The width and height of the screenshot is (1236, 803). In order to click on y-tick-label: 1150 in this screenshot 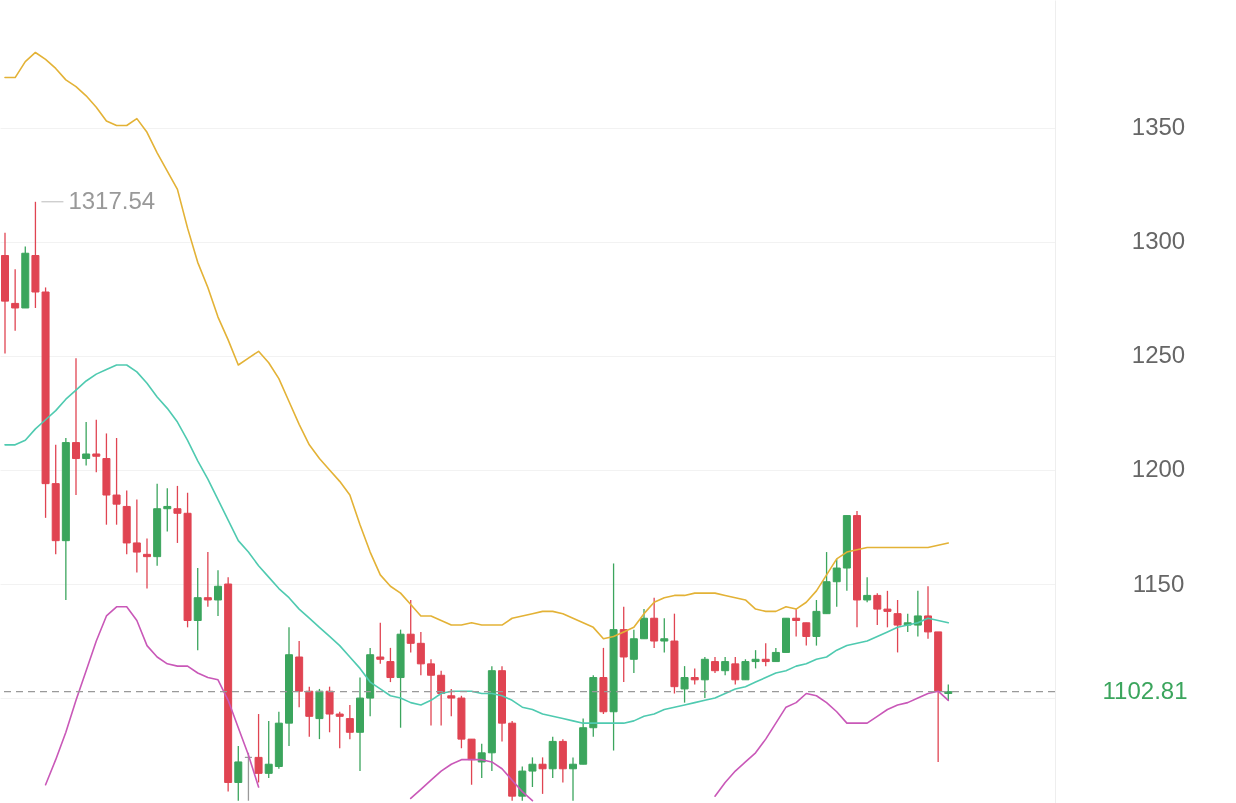, I will do `click(1158, 583)`.